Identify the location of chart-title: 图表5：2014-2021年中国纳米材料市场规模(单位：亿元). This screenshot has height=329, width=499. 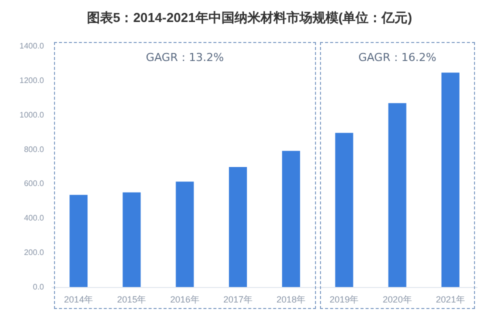
(249, 17).